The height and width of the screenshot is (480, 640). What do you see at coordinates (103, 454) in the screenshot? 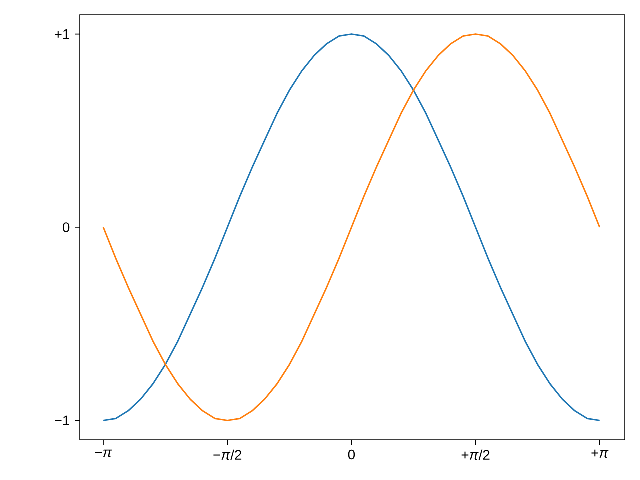
I see `x-tick-label: −π` at bounding box center [103, 454].